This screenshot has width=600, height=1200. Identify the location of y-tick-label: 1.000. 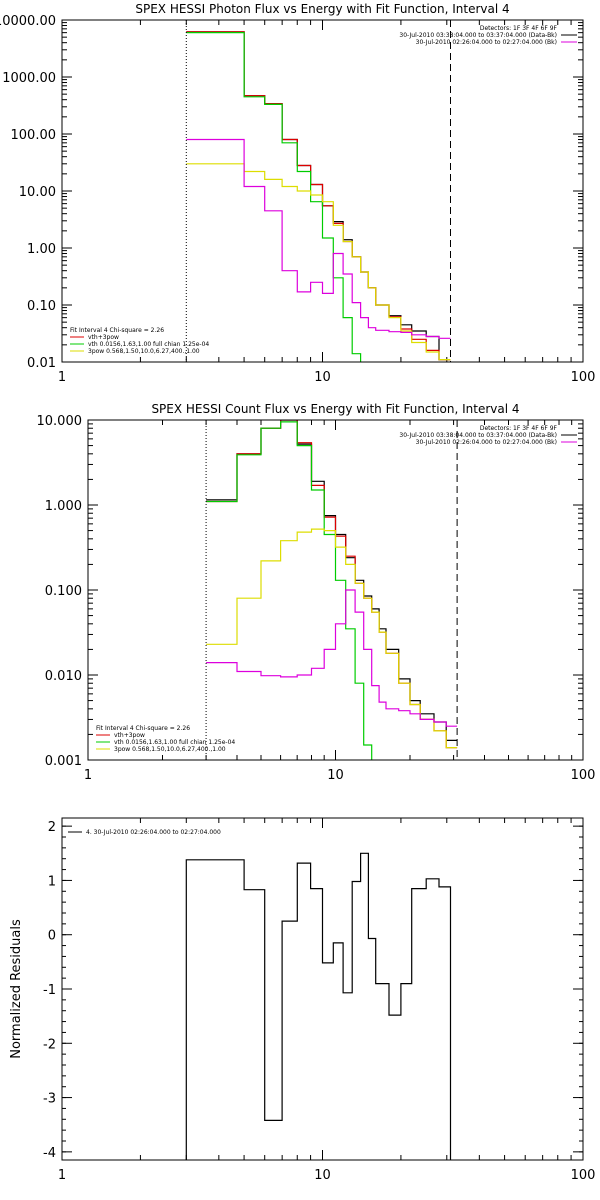
(63, 506).